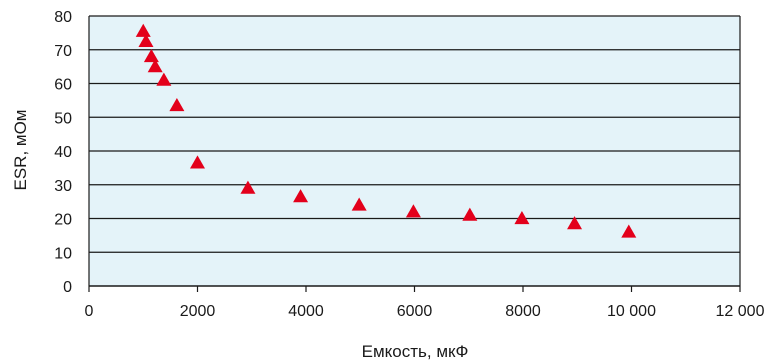 This screenshot has width=765, height=363. Describe the element at coordinates (415, 311) in the screenshot. I see `x-tick-label: 6000` at that location.